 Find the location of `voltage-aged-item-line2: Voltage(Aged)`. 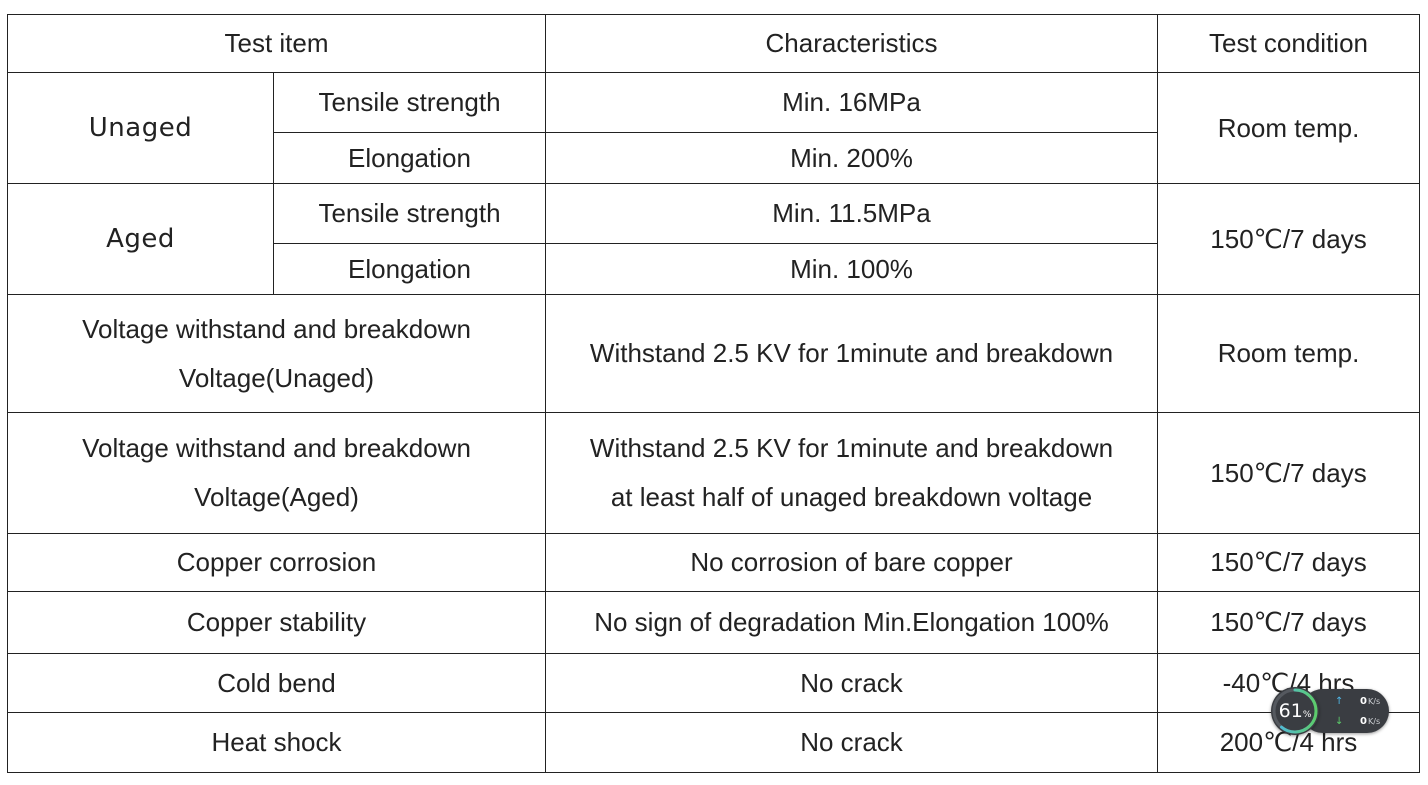

voltage-aged-item-line2: Voltage(Aged) is located at coordinates (276, 497).